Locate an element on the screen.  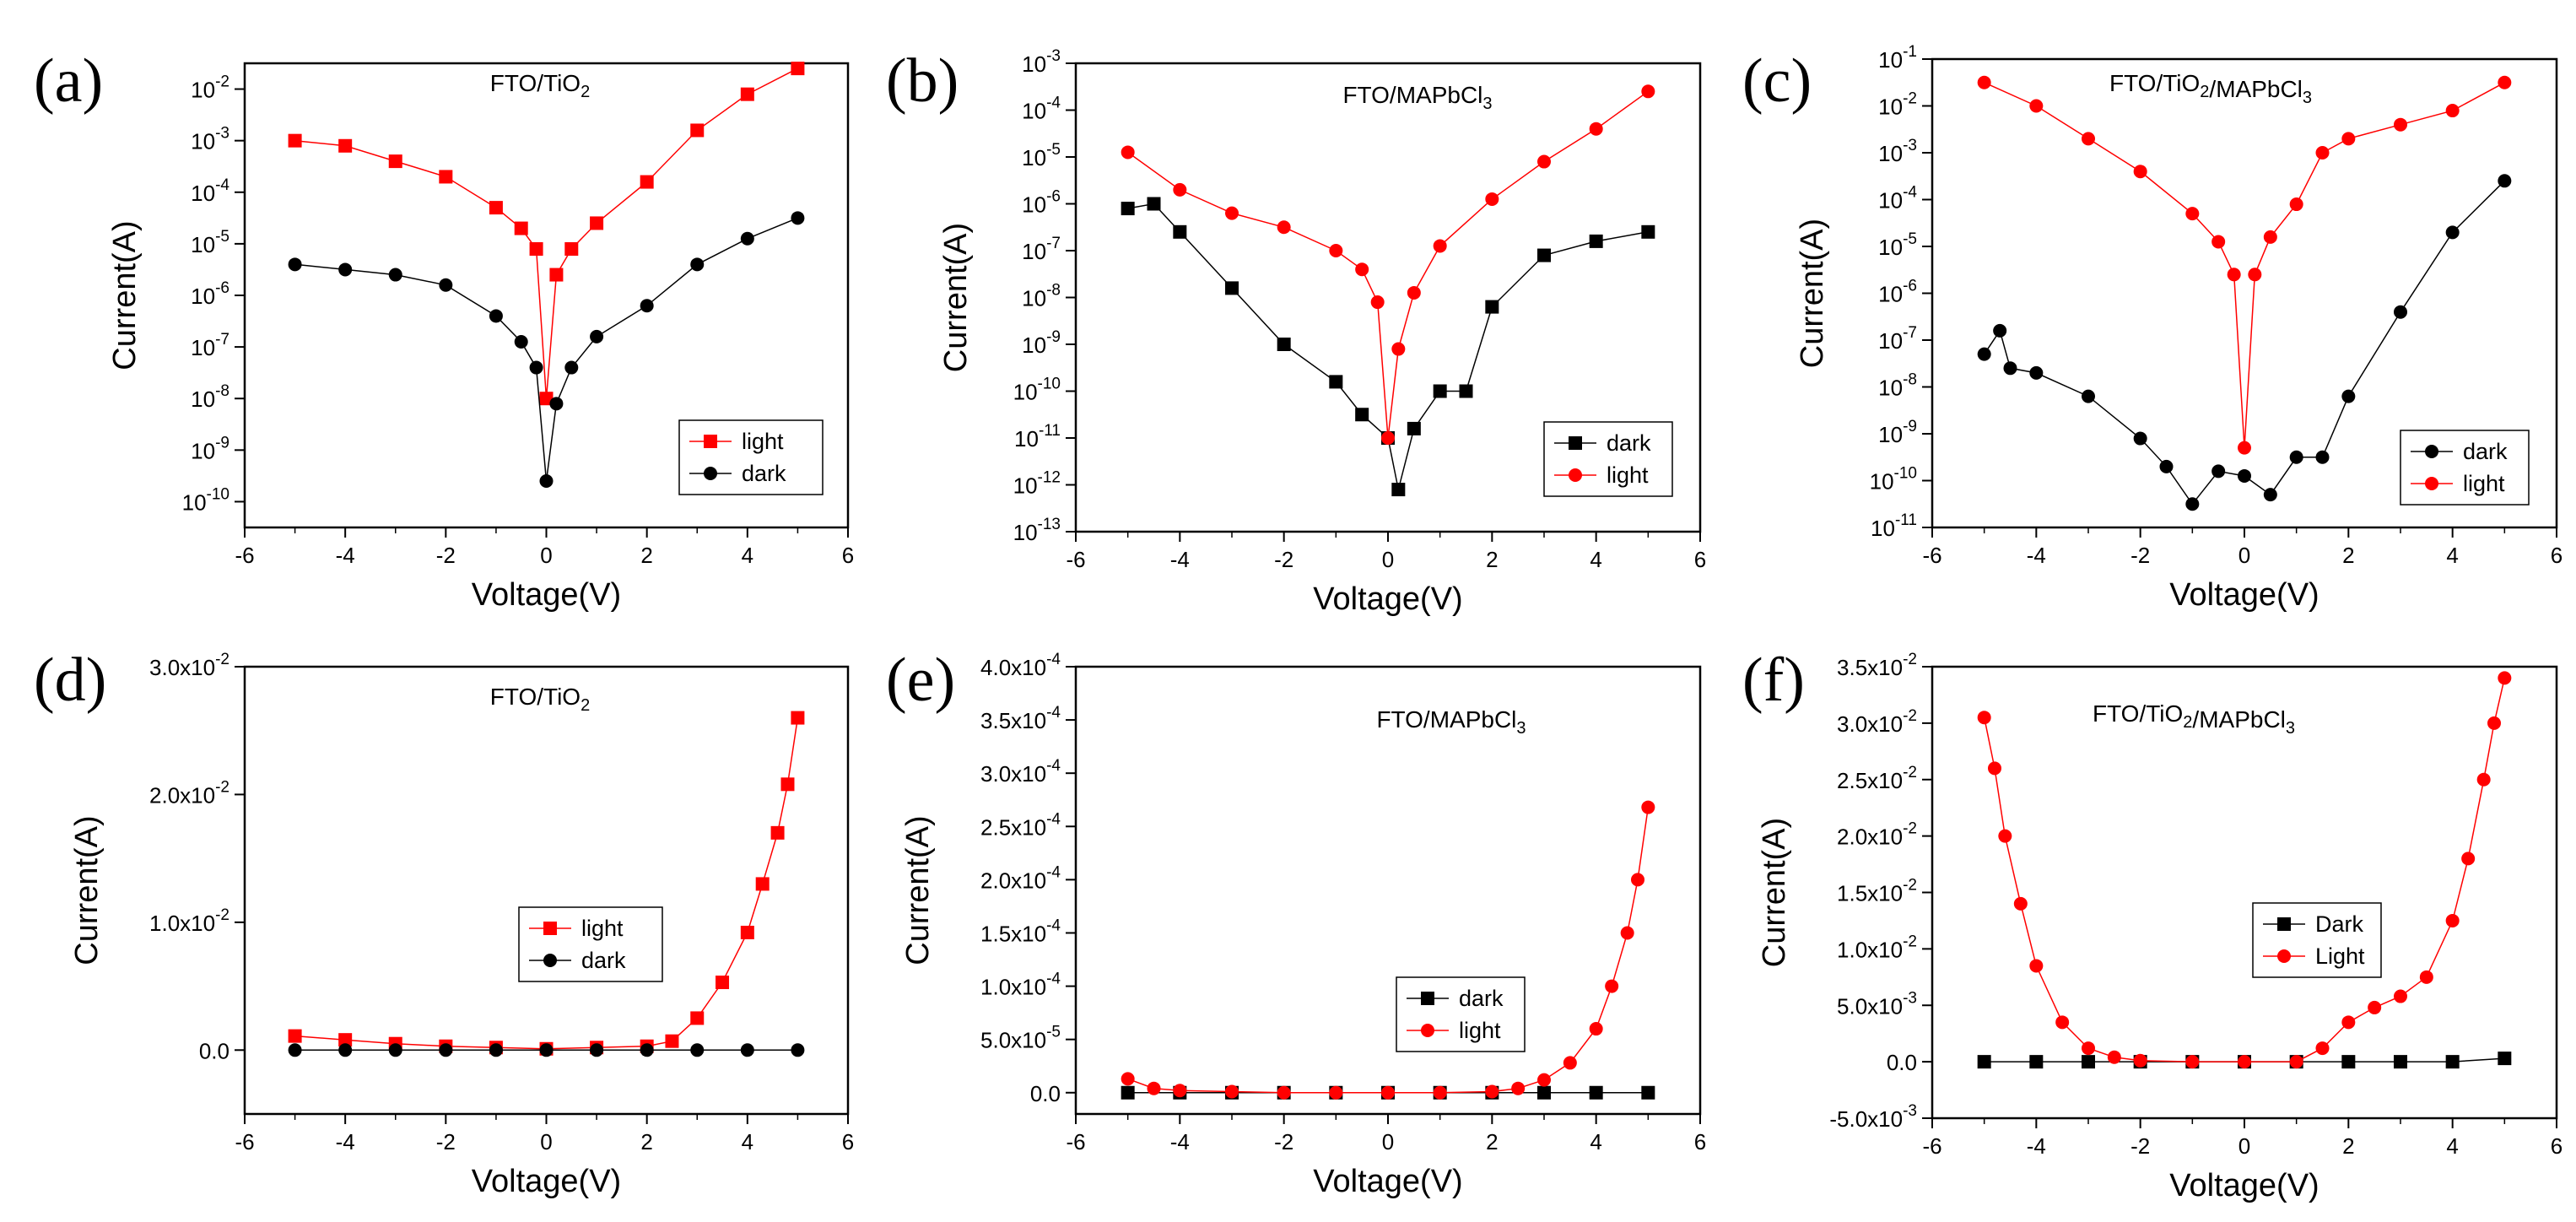
y-tick-base: 3.5x10 is located at coordinates (1870, 667).